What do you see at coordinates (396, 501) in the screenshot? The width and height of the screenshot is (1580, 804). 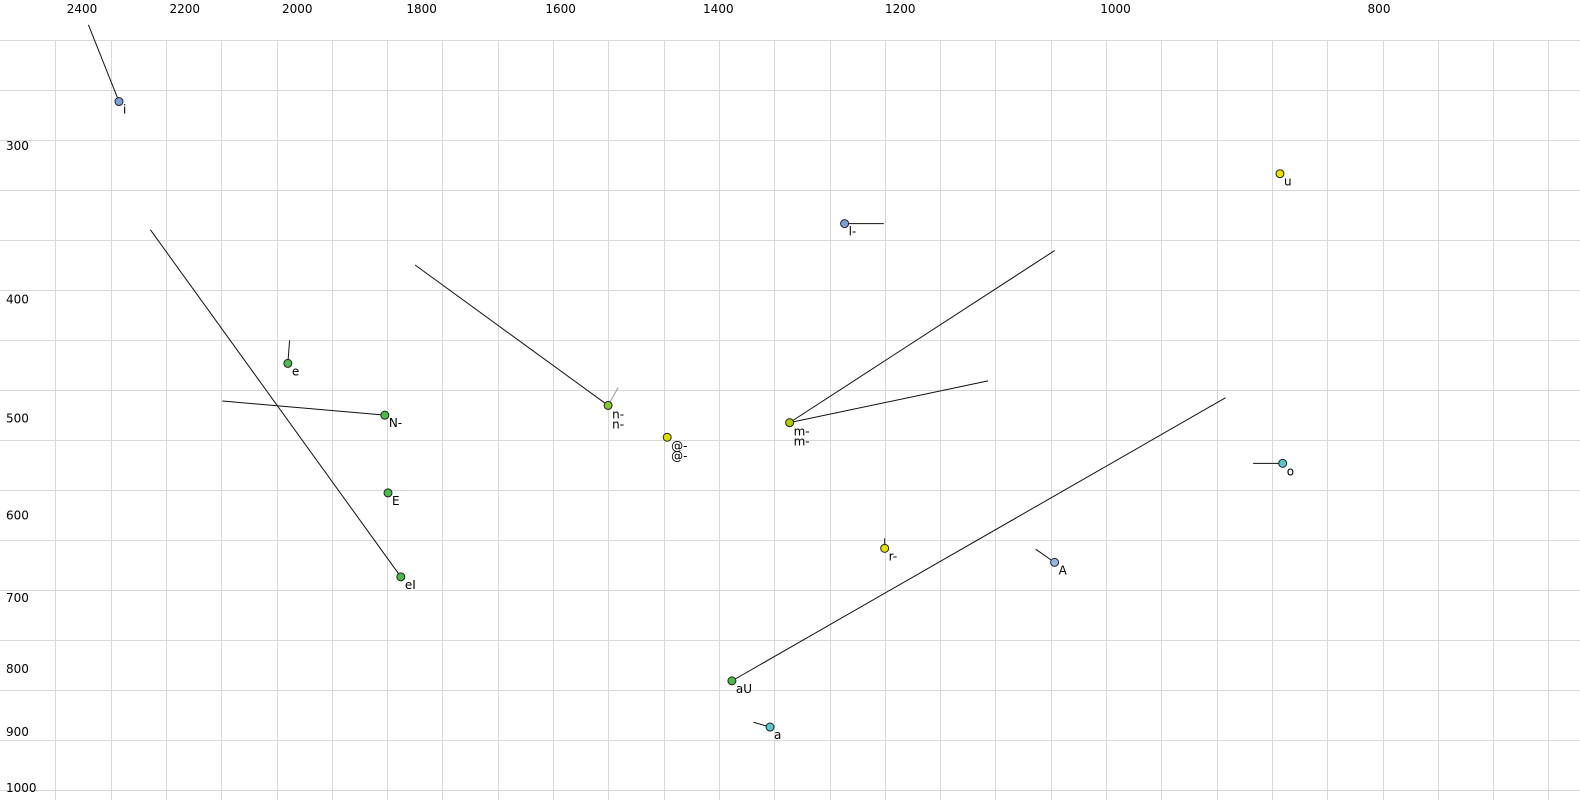 I see `vowel-label: E` at bounding box center [396, 501].